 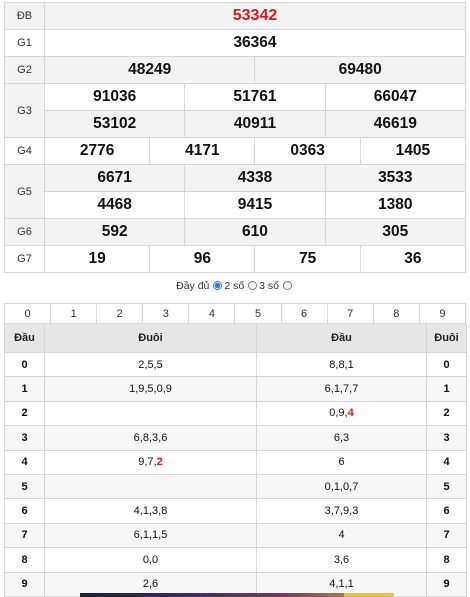 I want to click on table-row: 7 6,1,1,5 4 7, so click(x=235, y=535).